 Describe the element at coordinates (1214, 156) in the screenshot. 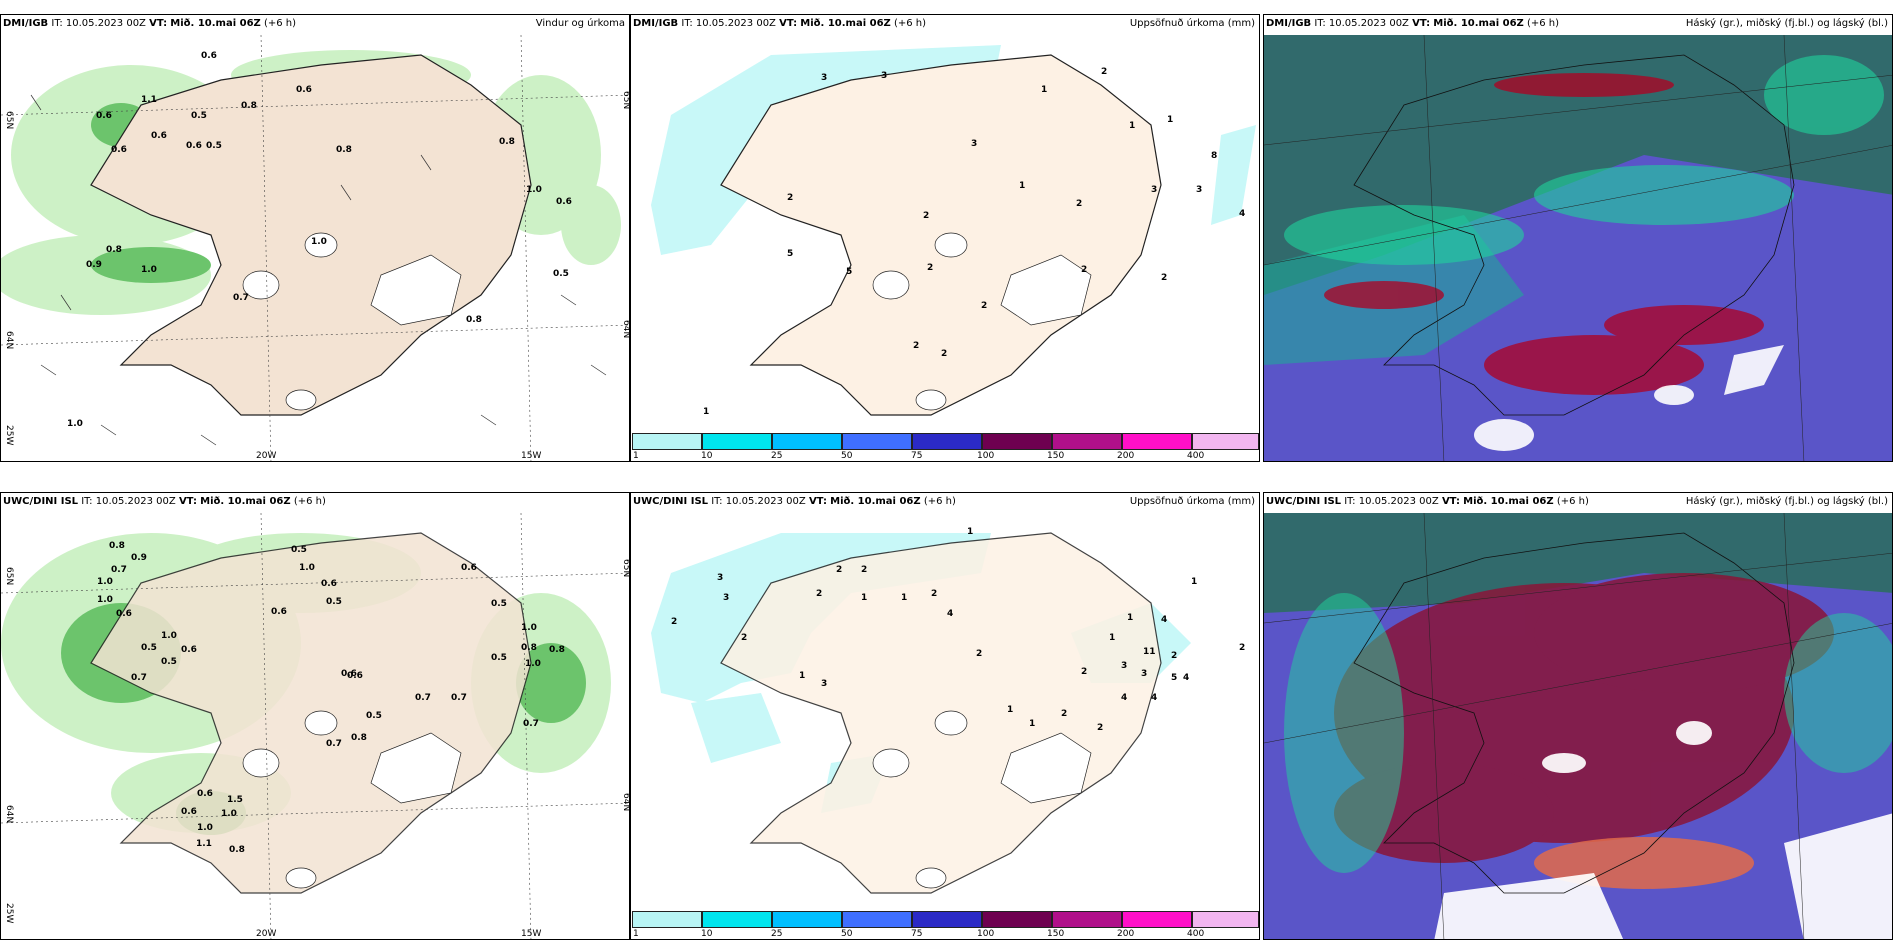

I see `value-label: 8` at that location.